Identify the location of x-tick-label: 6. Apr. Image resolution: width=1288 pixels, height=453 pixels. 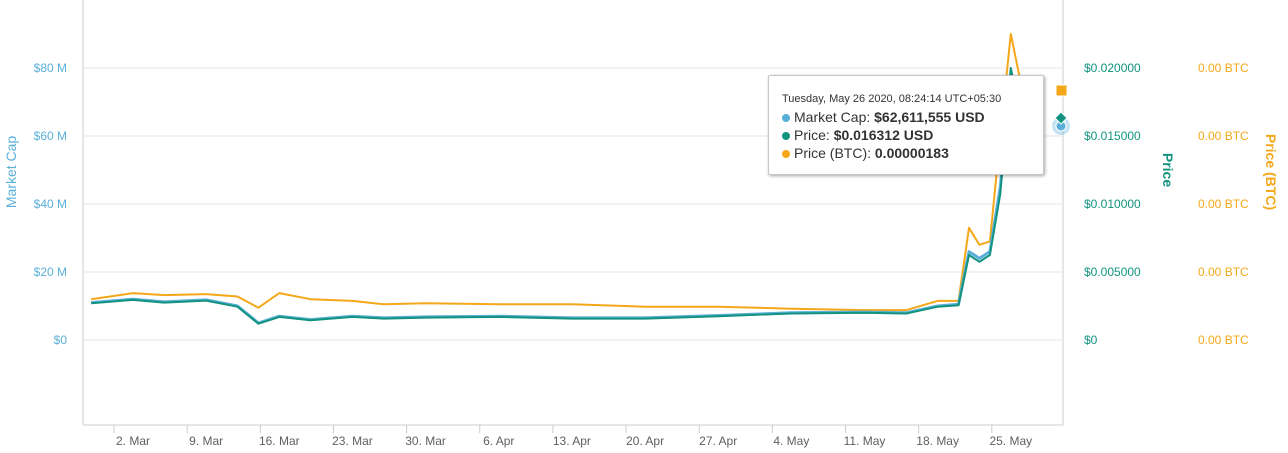
(498, 441).